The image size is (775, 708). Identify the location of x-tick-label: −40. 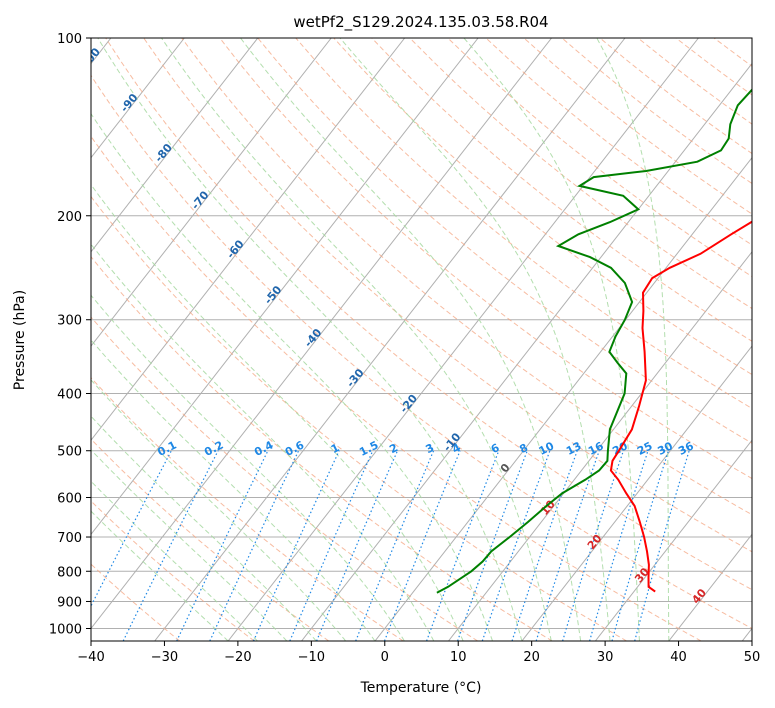
(90, 657).